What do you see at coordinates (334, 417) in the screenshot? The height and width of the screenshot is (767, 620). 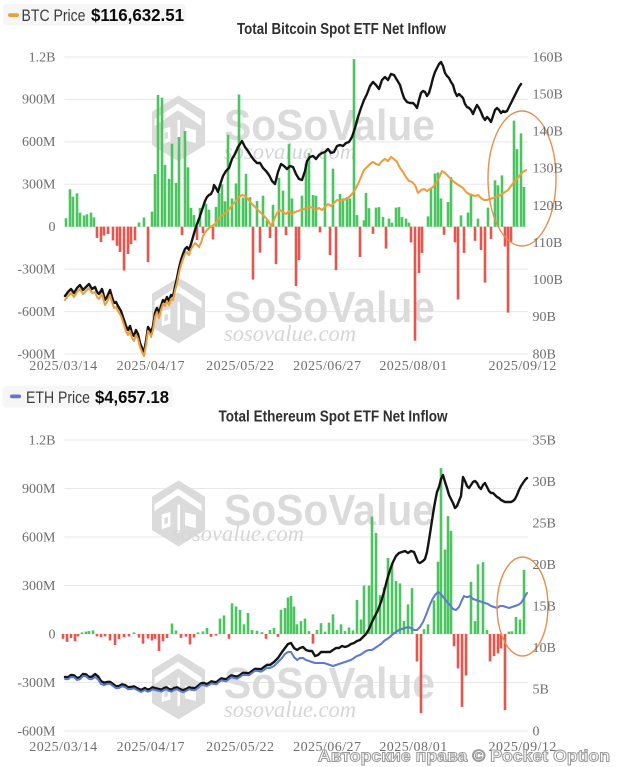 I see `svg-text:Total Ethereum Spot ETF Net In: Total Ethereum Spot ETF Net Inflow` at bounding box center [334, 417].